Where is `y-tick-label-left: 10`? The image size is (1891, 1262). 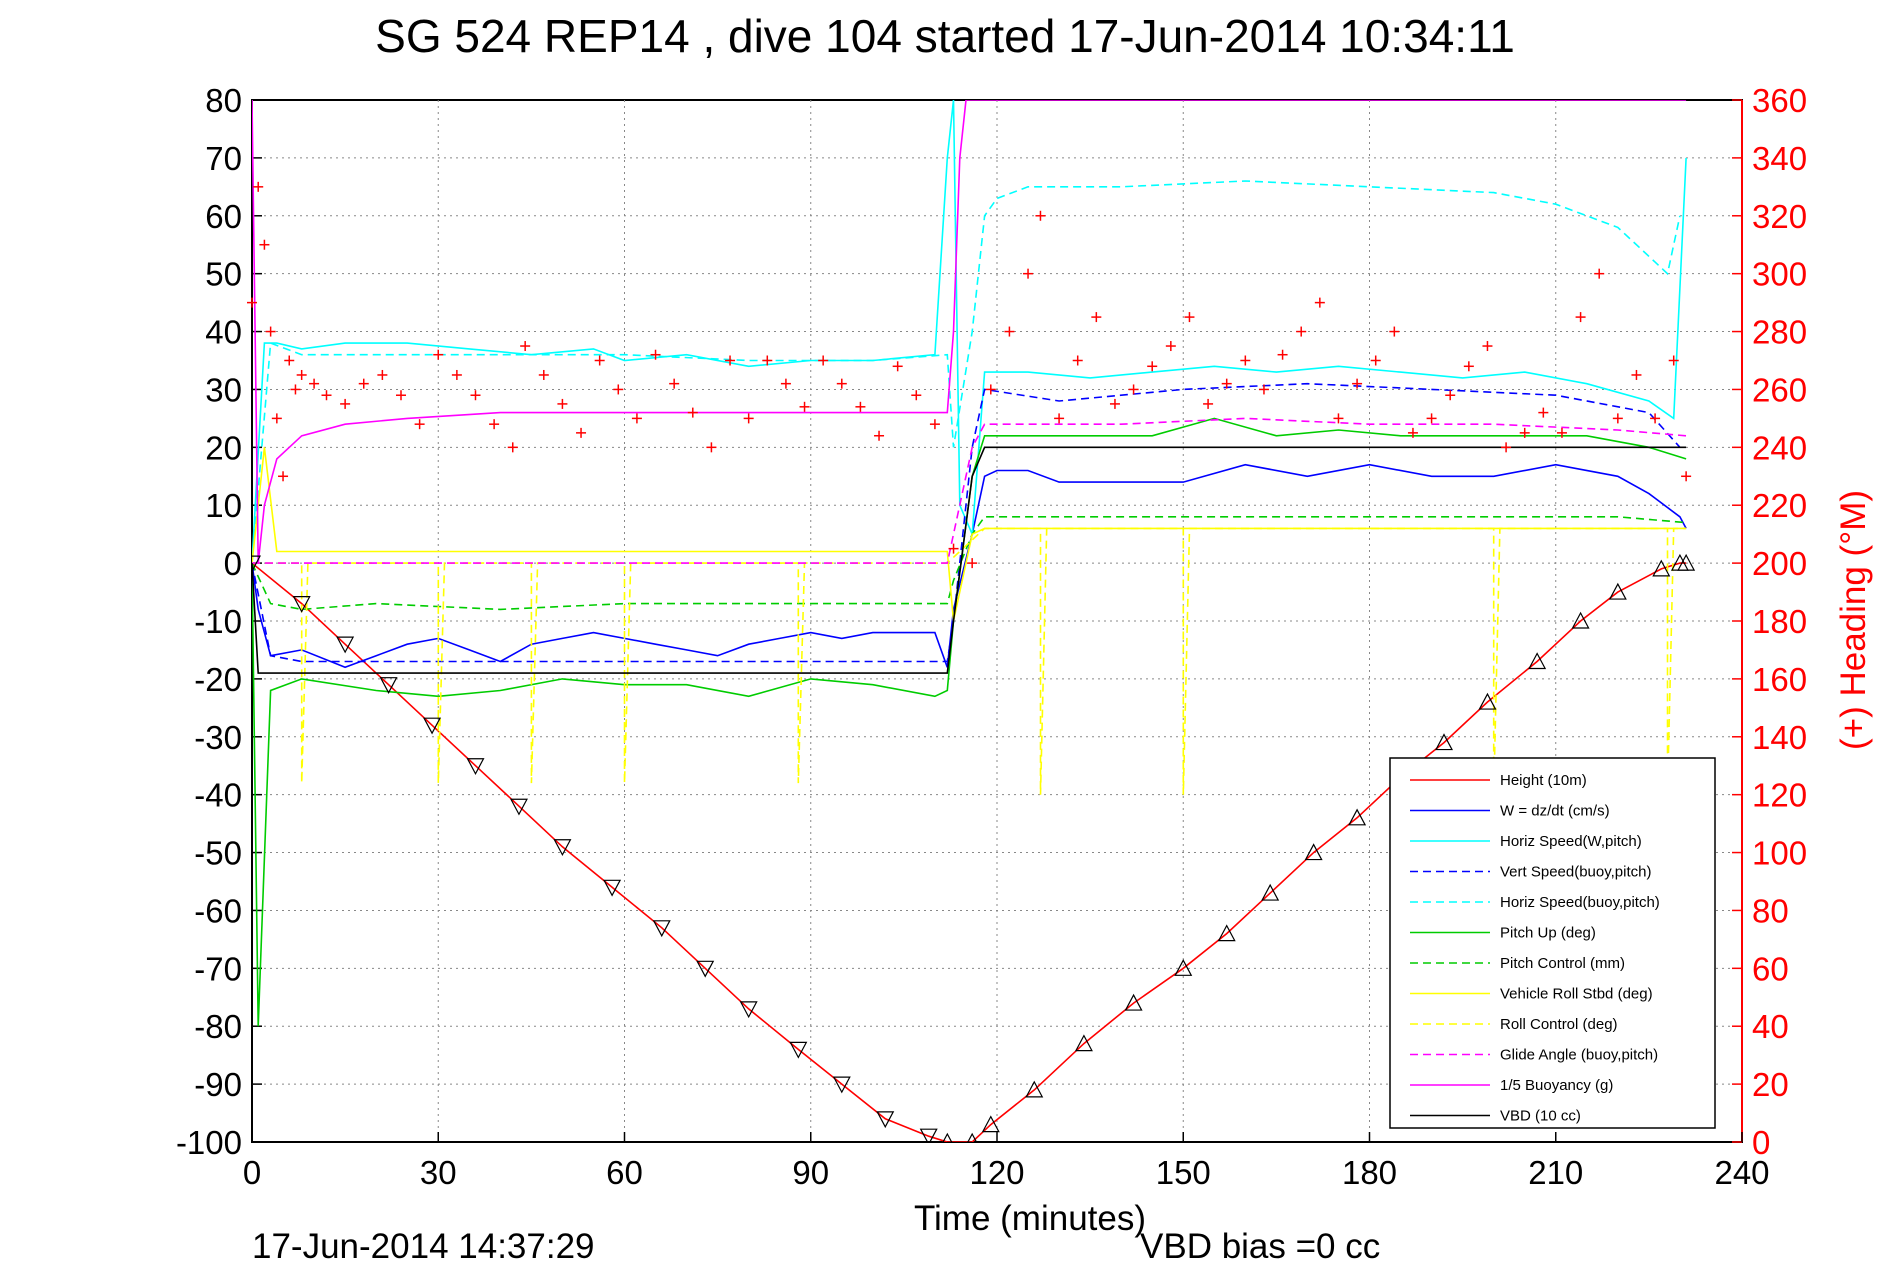
y-tick-label-left: 10 is located at coordinates (223, 505).